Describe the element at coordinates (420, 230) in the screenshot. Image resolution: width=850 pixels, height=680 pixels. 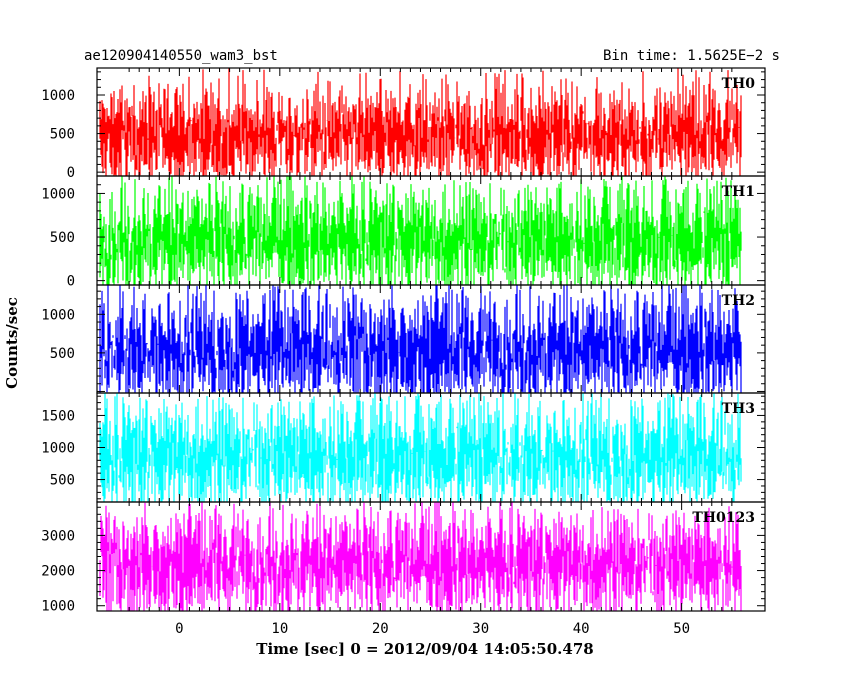
I see `series-trace-th1` at that location.